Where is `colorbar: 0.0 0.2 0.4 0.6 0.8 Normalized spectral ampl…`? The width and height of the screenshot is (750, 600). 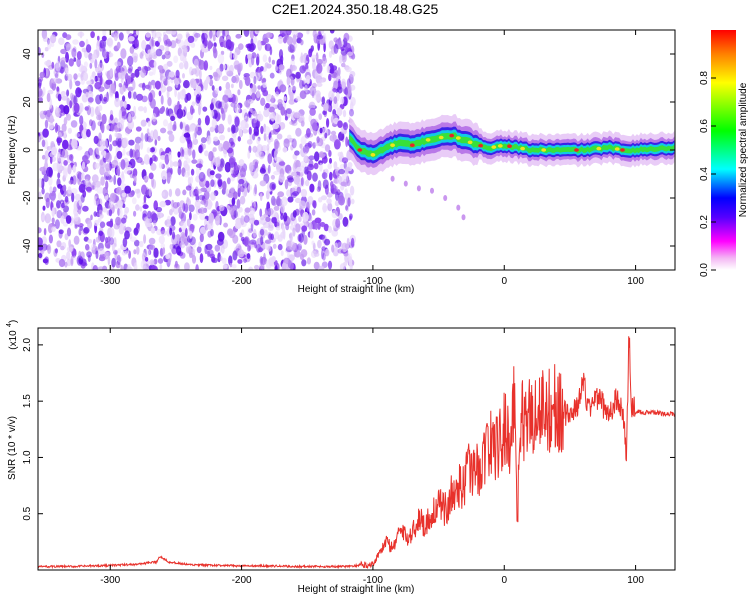
colorbar: 0.0 0.2 0.4 0.6 0.8 Normalized spectral ampl… is located at coordinates (724, 153).